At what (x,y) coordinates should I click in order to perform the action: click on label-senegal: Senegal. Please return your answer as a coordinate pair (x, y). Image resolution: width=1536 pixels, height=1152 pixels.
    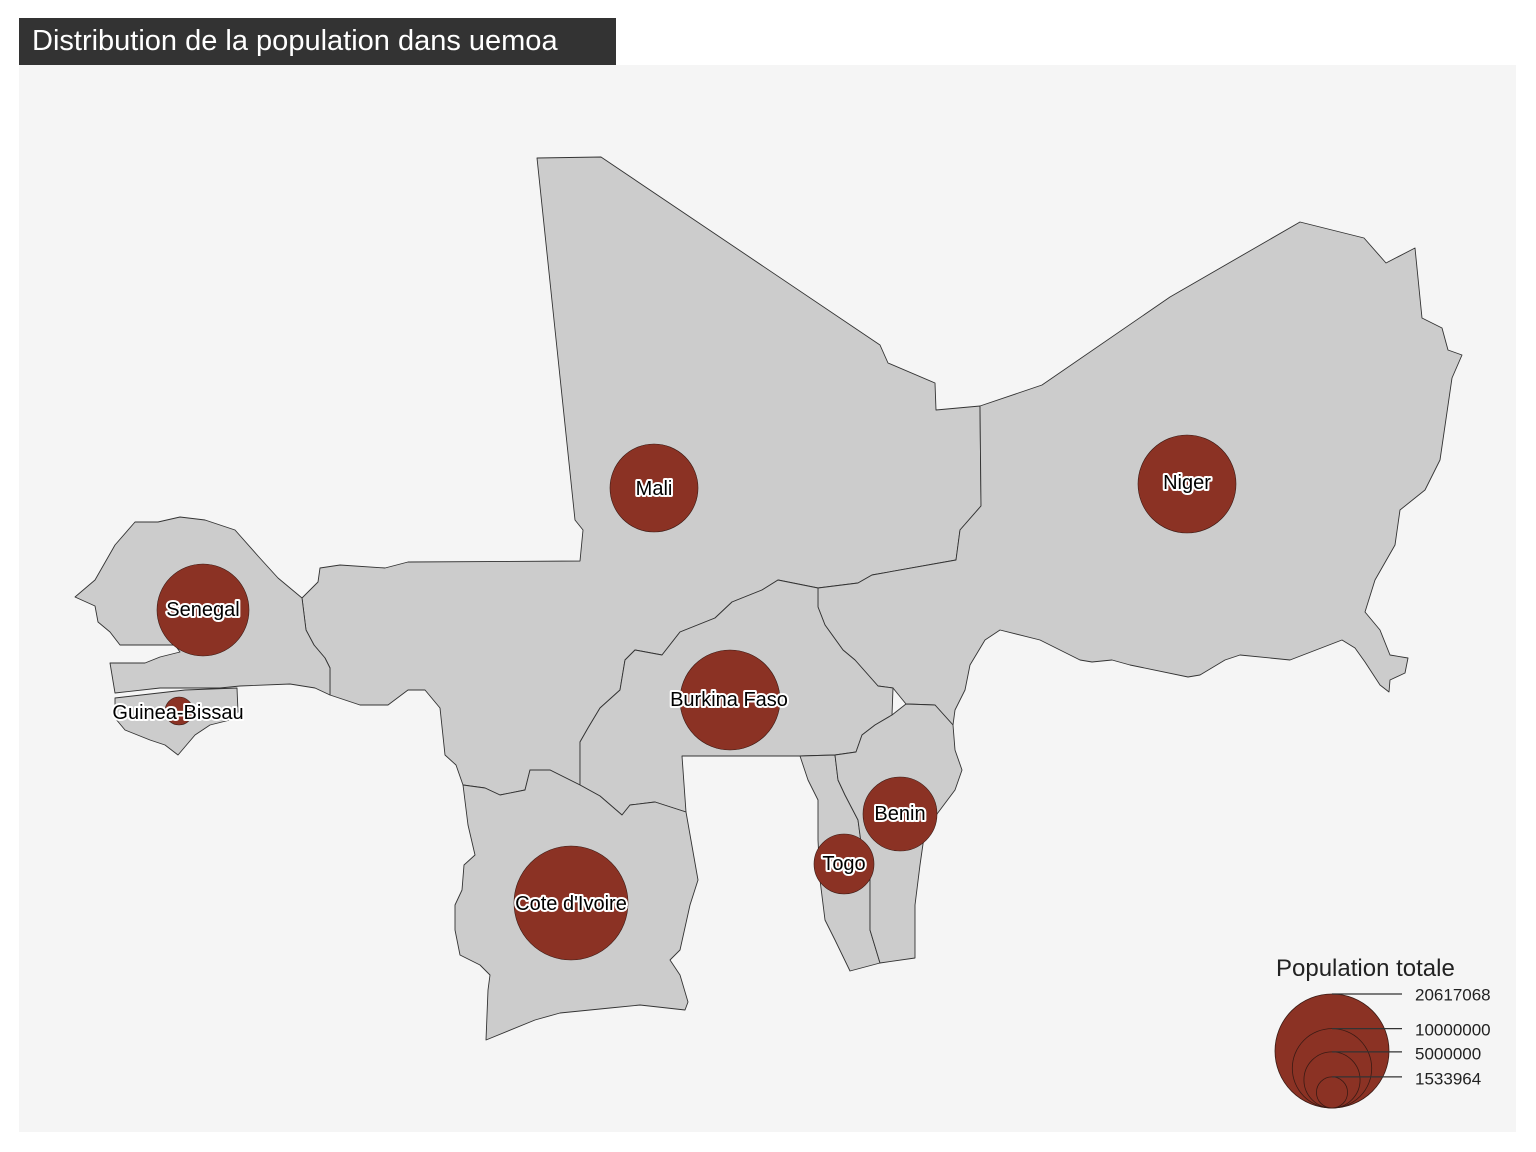
    Looking at the image, I should click on (202, 610).